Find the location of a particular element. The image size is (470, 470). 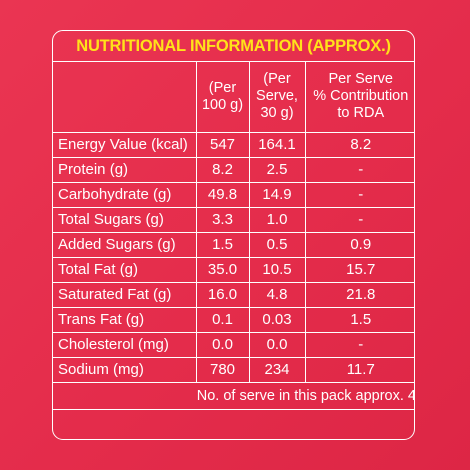

value-per-serve: 14.9 is located at coordinates (277, 194).